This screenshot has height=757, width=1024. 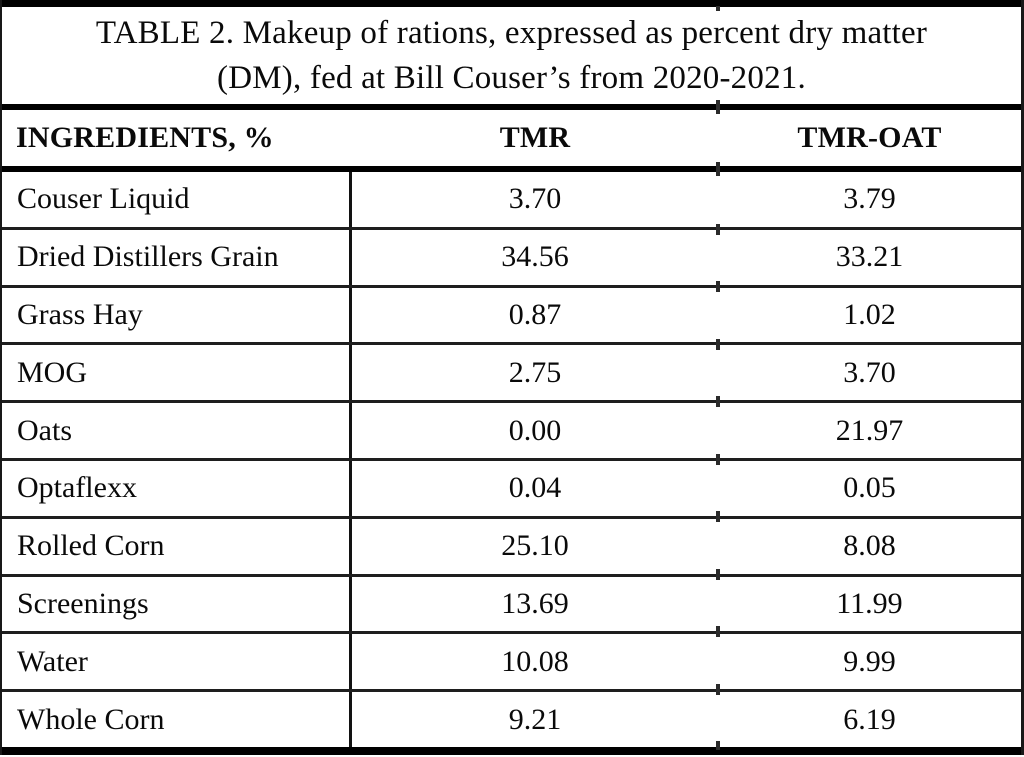 What do you see at coordinates (177, 546) in the screenshot?
I see `ingredient-cell: Rolled Corn` at bounding box center [177, 546].